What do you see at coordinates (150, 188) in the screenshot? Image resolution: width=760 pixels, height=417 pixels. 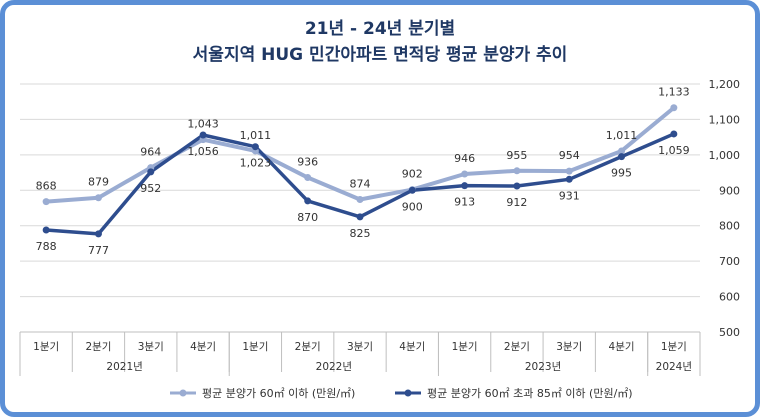 I see `data-label: 952` at bounding box center [150, 188].